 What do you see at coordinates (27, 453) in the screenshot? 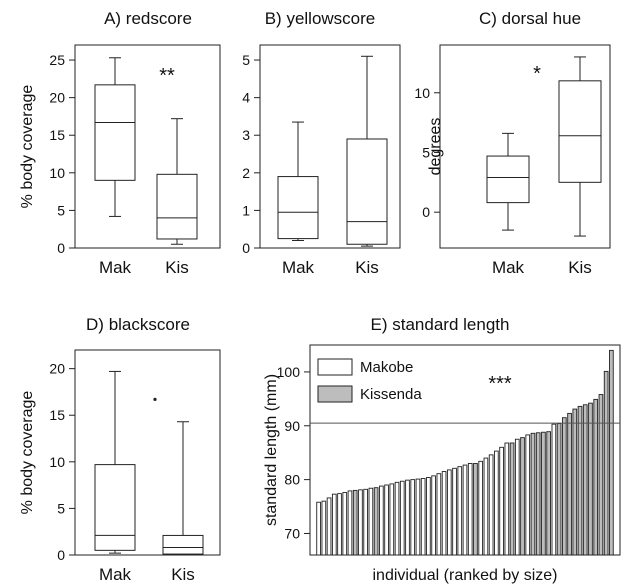
I see `y-axis-label: % body coverage` at bounding box center [27, 453].